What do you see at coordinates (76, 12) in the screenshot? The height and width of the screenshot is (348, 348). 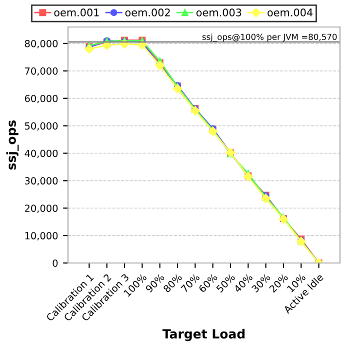 I see `legend-label: oem.001` at bounding box center [76, 12].